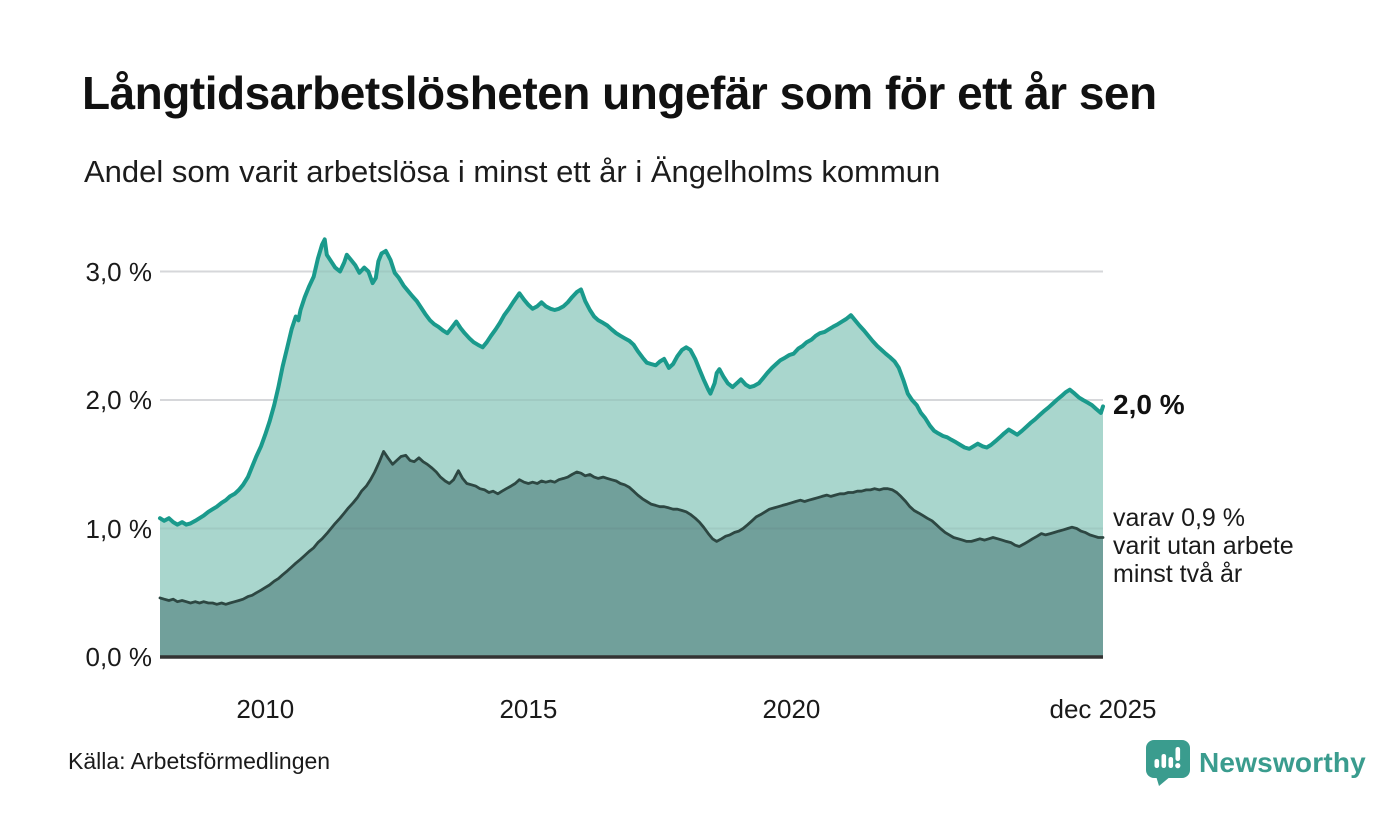 The height and width of the screenshot is (840, 1400). I want to click on y-tick-label: 3,0 %, so click(119, 271).